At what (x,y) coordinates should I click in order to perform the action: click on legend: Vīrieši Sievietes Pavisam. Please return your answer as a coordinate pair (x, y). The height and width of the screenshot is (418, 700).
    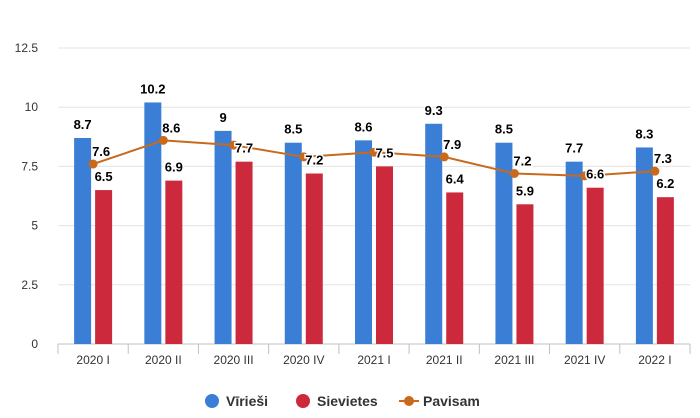
    Looking at the image, I should click on (342, 401).